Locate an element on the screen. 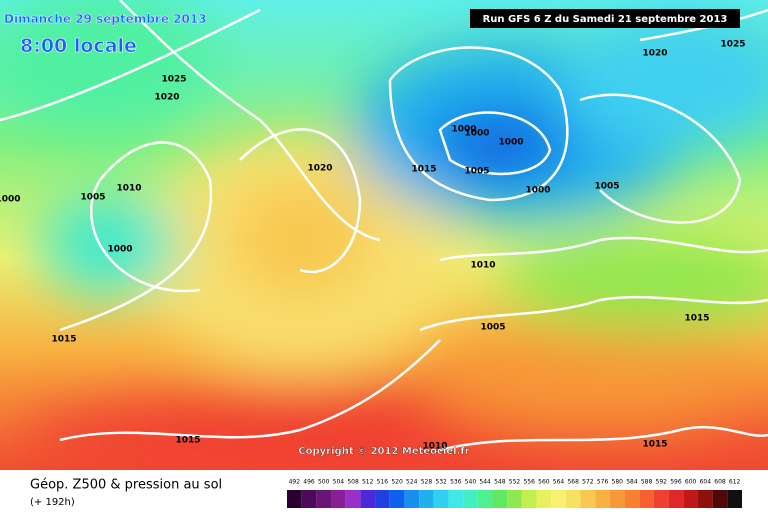 The image size is (768, 512). legend-label: 532 is located at coordinates (441, 482).